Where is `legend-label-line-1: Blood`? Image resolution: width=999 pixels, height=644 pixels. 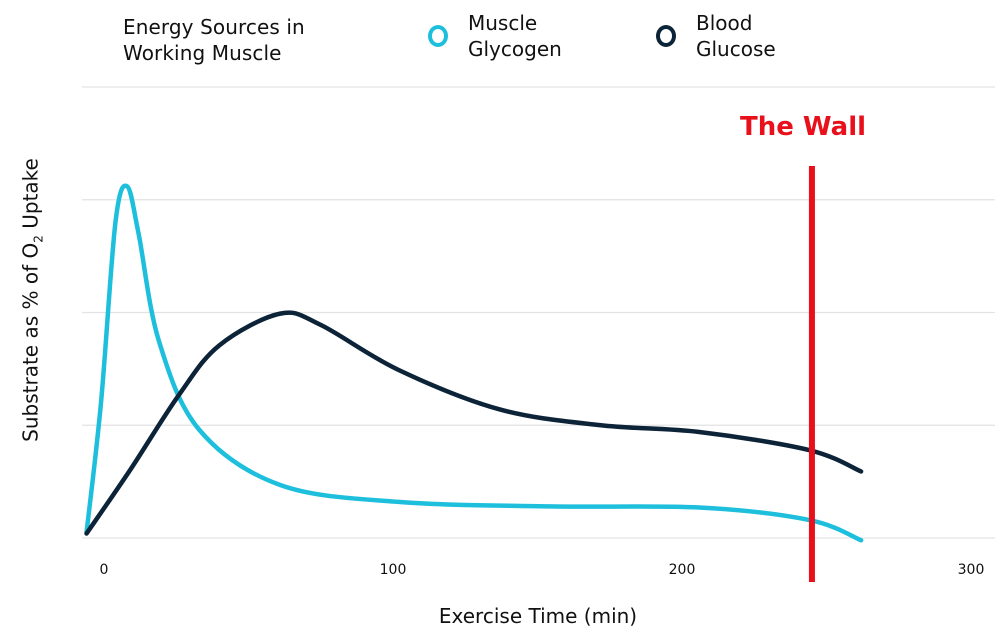
legend-label-line-1: Blood is located at coordinates (724, 23).